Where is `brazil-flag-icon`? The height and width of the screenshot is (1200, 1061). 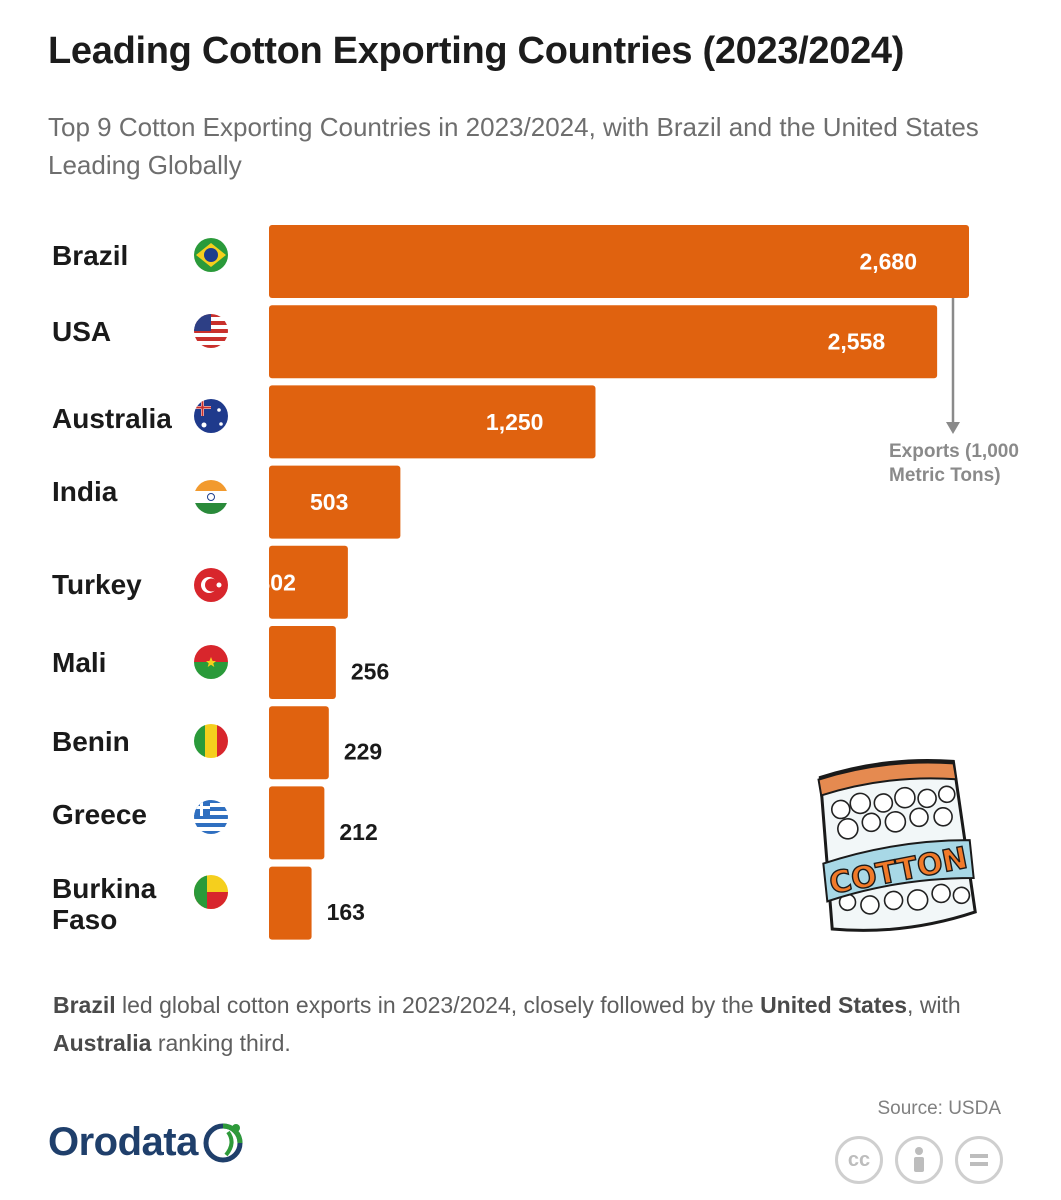 brazil-flag-icon is located at coordinates (211, 255).